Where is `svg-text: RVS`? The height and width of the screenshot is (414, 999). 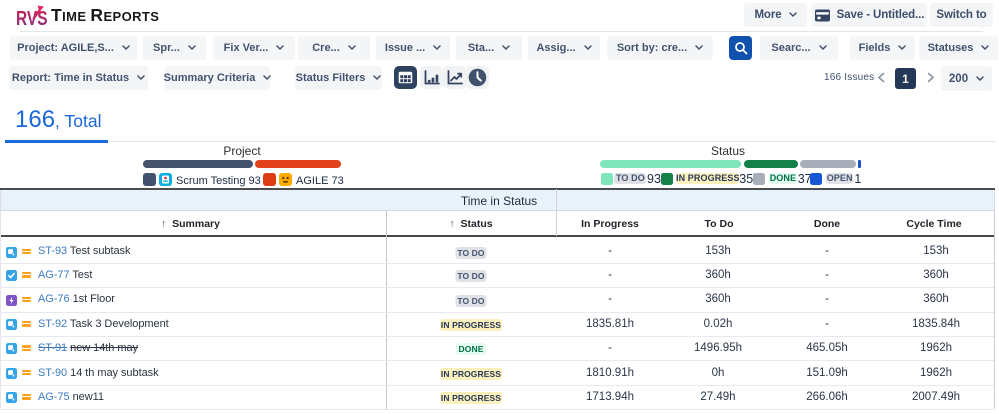
svg-text: RVS is located at coordinates (32, 19).